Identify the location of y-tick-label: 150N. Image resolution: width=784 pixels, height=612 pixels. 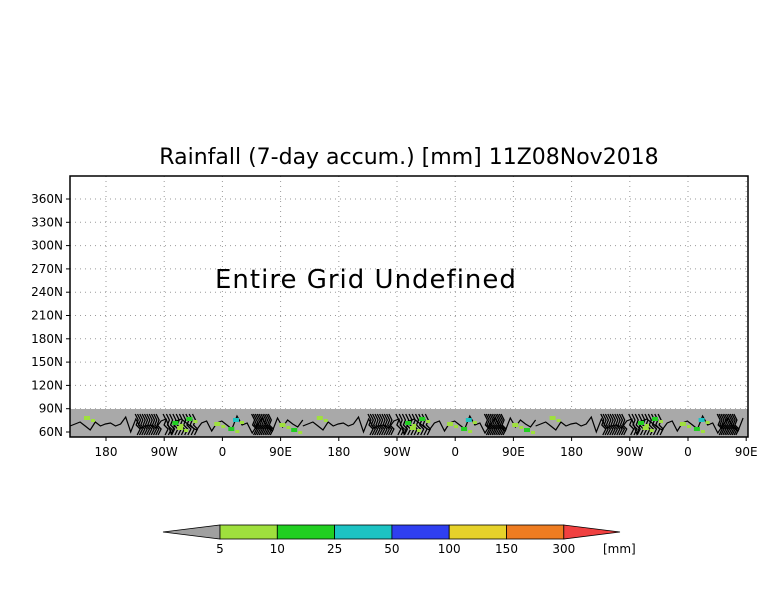
(47, 362).